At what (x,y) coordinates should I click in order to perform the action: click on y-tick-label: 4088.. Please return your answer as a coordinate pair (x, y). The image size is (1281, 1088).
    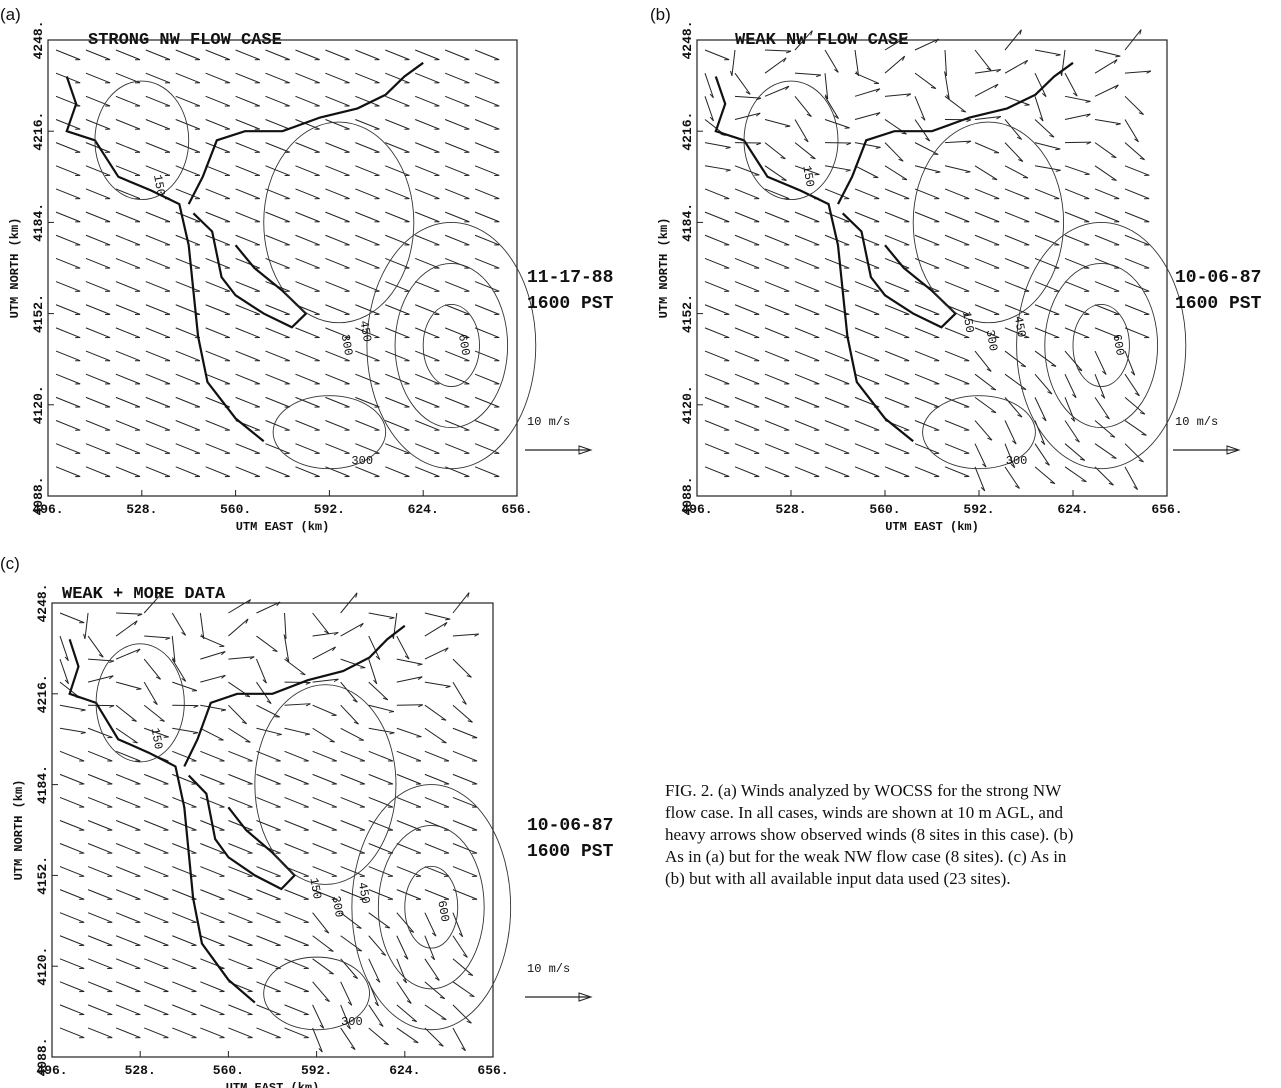
    Looking at the image, I should click on (38, 495).